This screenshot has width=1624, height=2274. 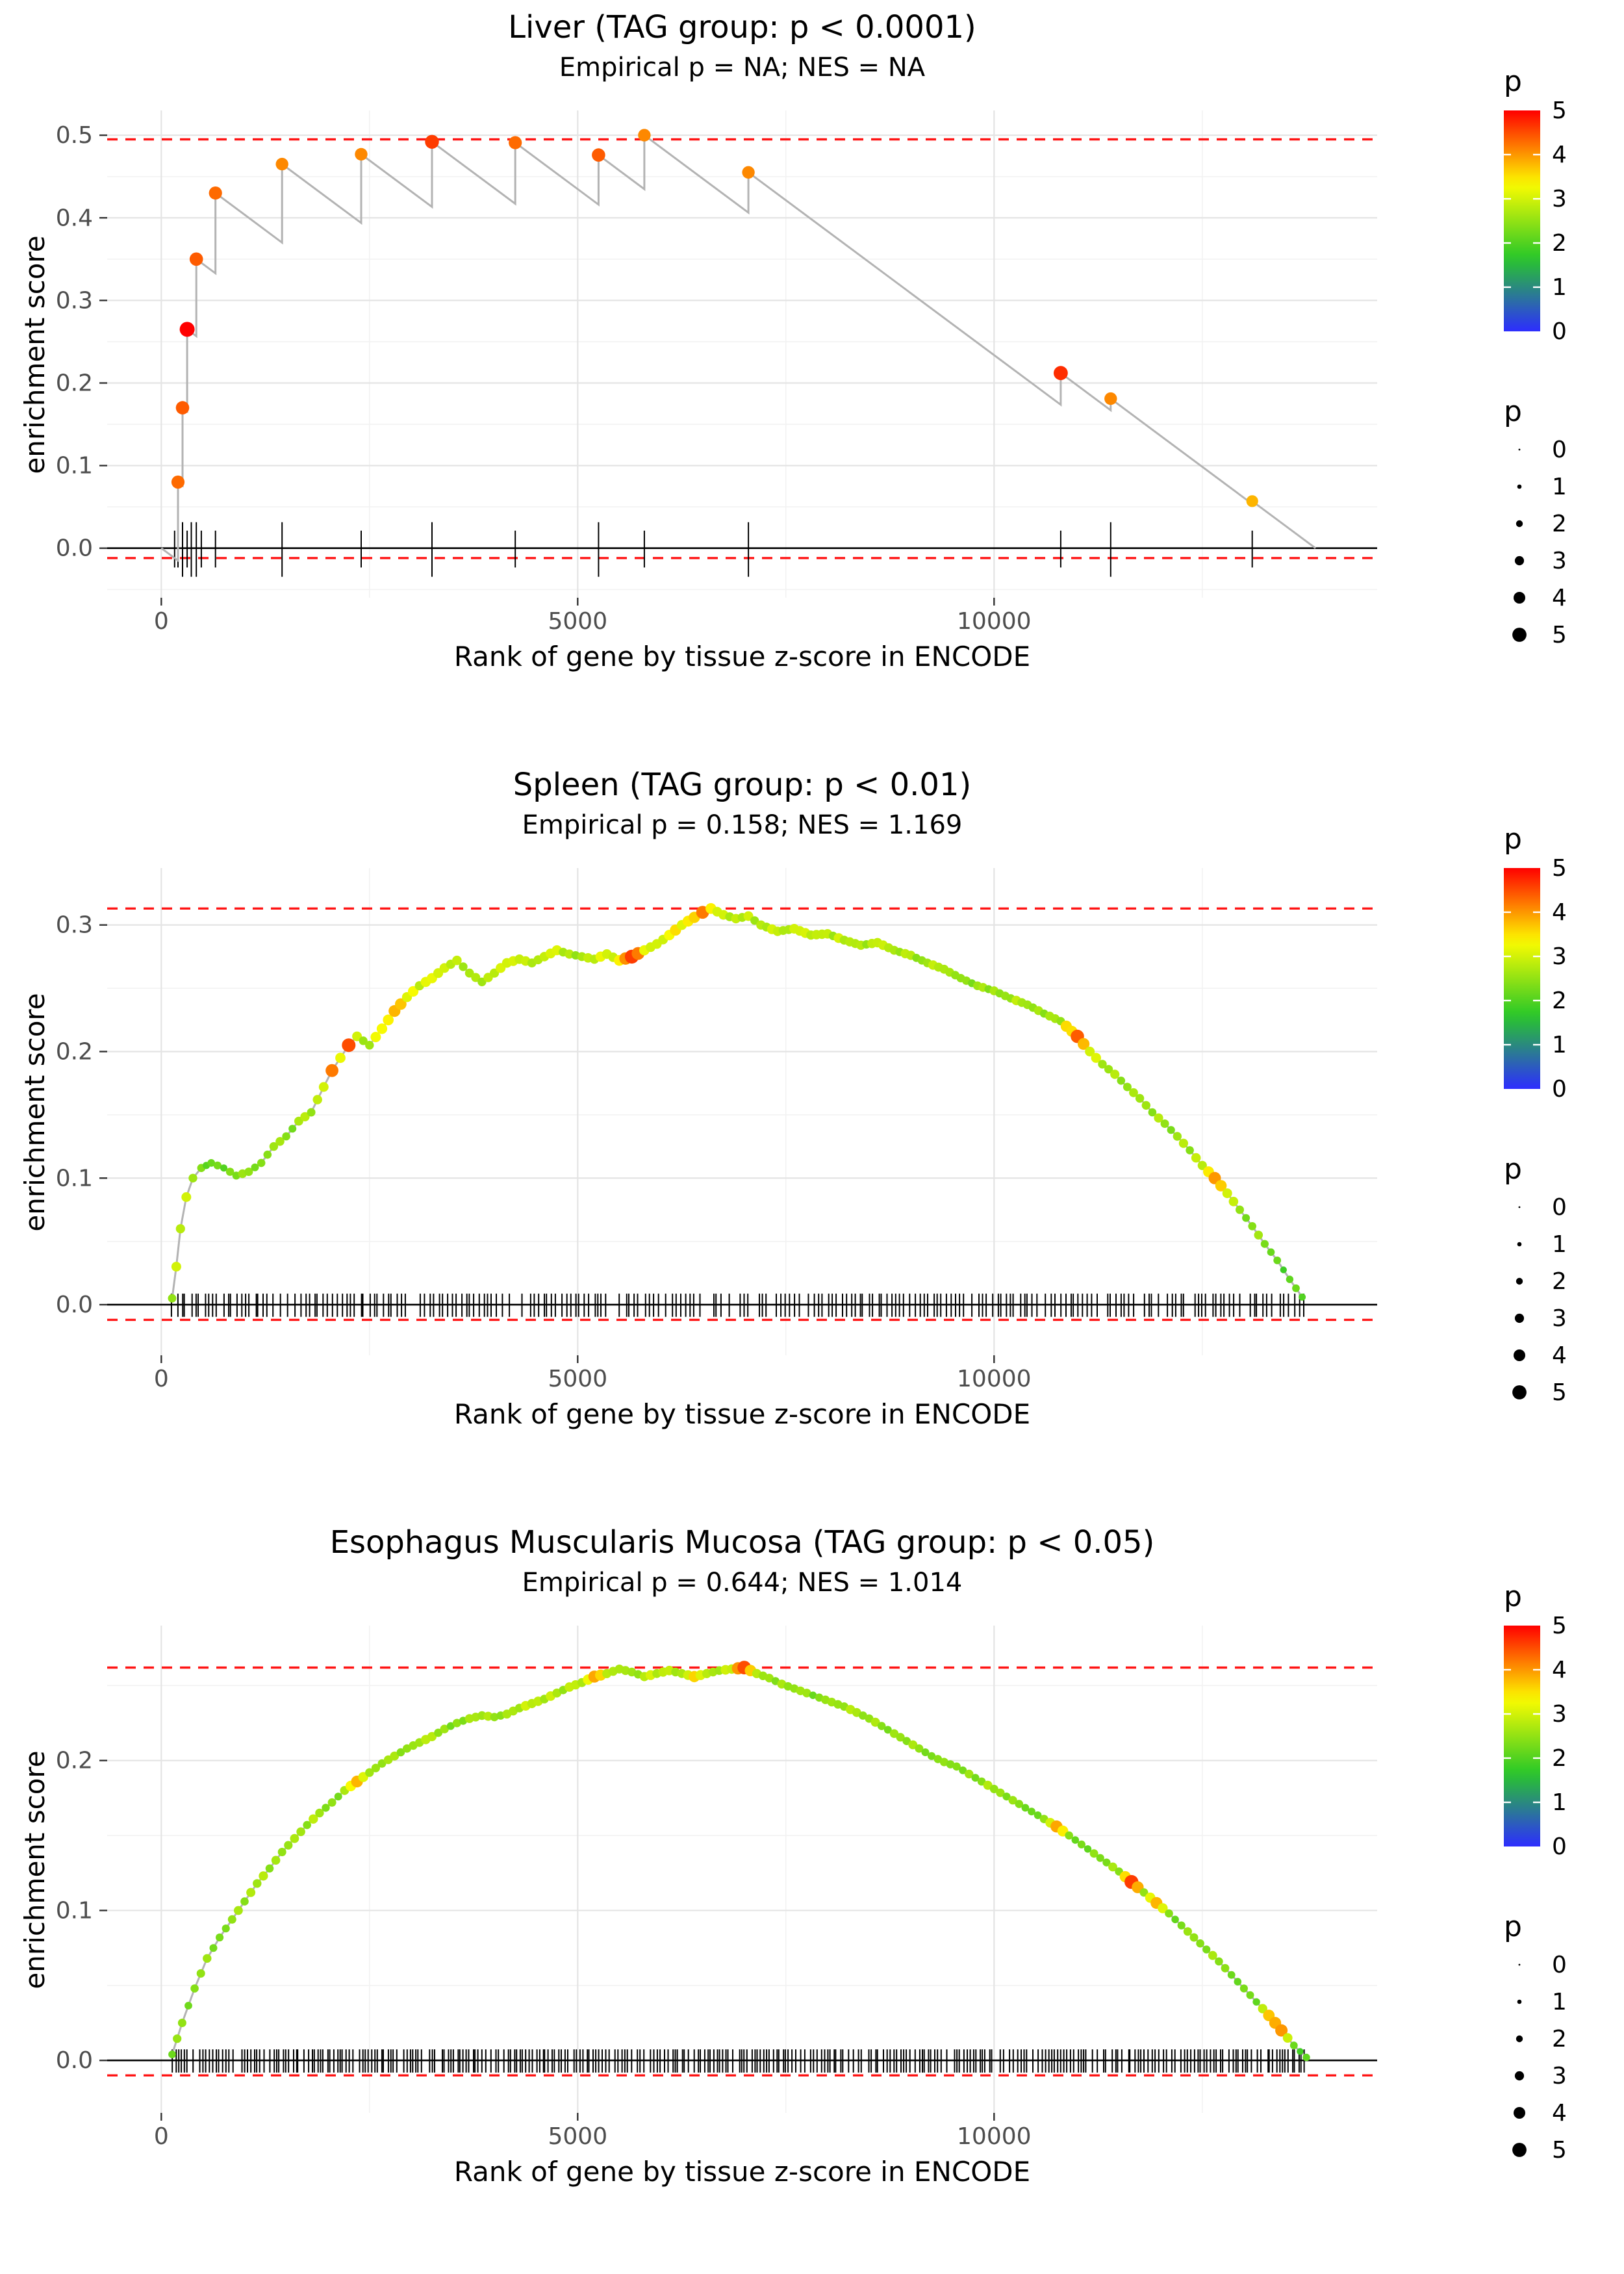 I want to click on panel-title: Spleen (TAG group: p < 0.01), so click(x=742, y=785).